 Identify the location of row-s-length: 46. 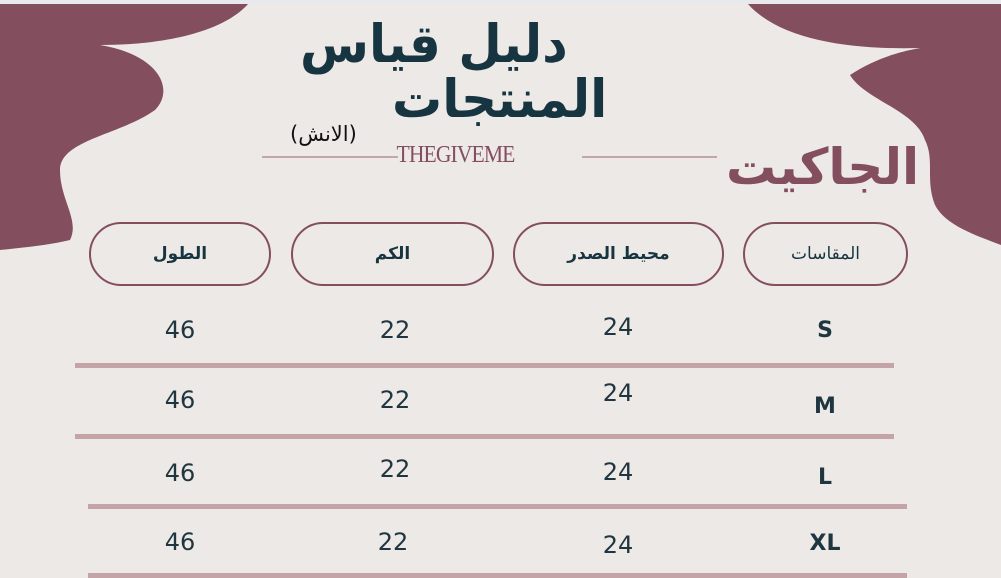
(180, 330).